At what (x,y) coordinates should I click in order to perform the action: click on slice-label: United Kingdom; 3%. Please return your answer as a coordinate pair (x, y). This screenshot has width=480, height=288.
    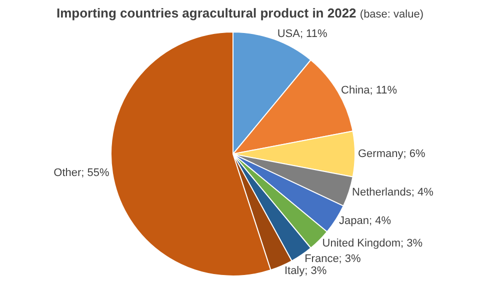
    Looking at the image, I should click on (372, 243).